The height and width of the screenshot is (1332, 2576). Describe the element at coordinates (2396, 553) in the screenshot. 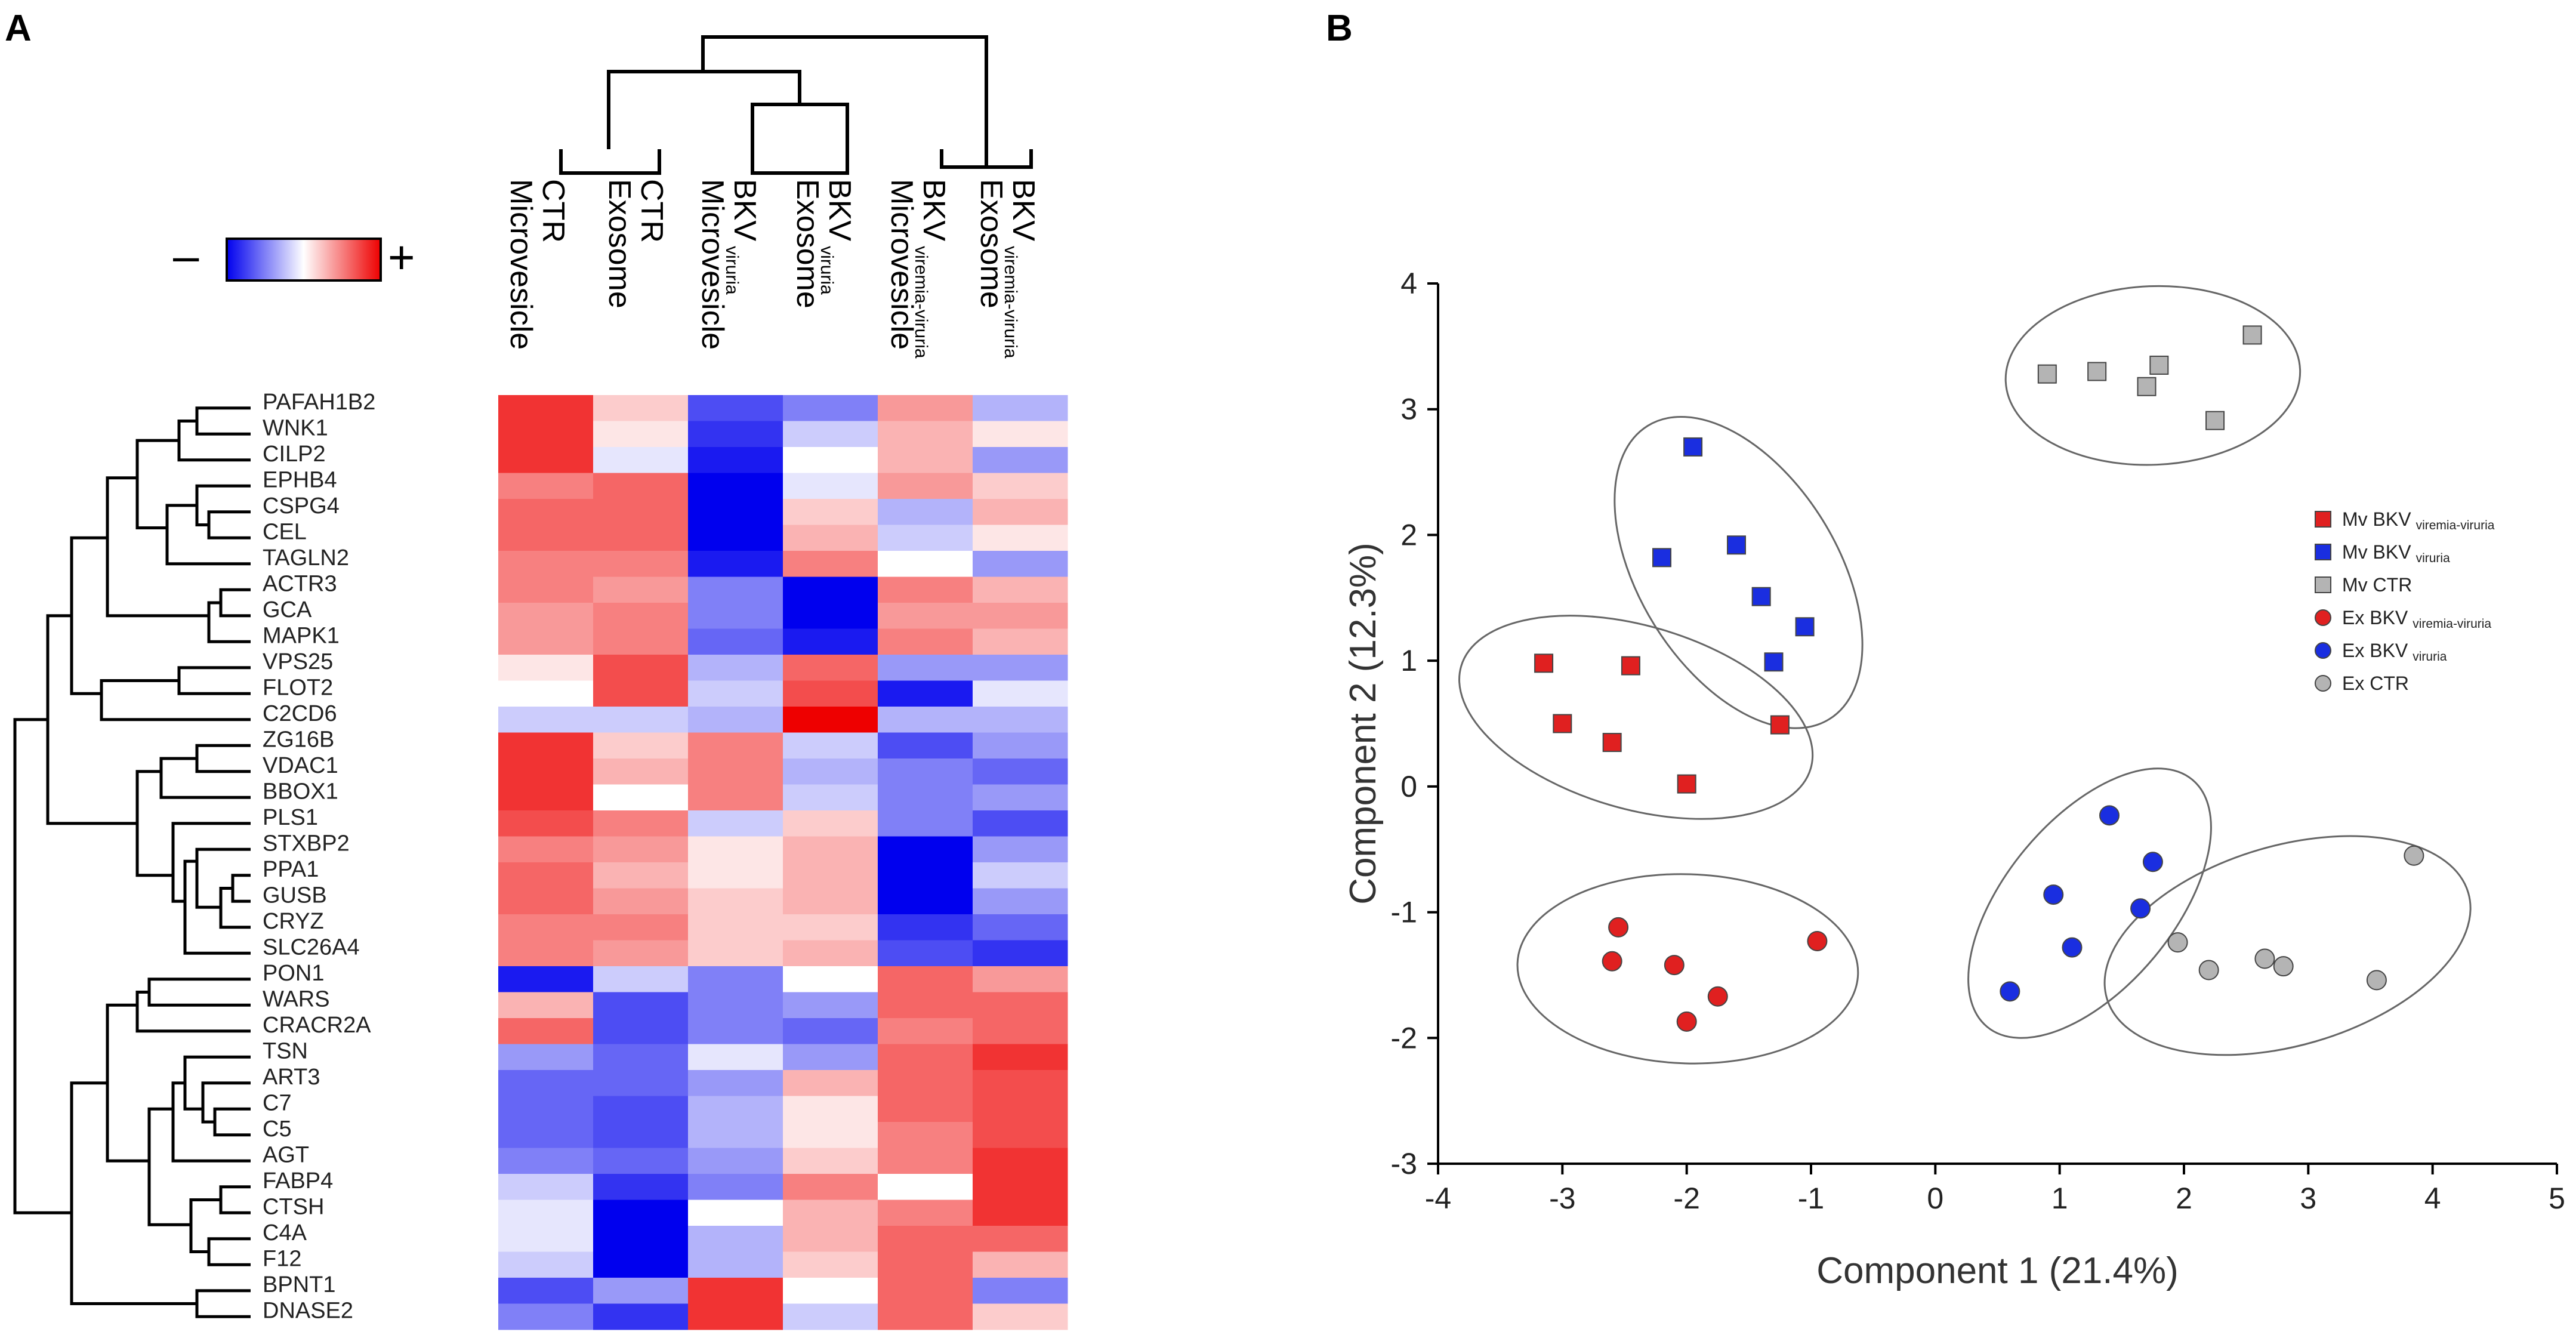

I see `legend-label: Mv BKV viruria` at that location.